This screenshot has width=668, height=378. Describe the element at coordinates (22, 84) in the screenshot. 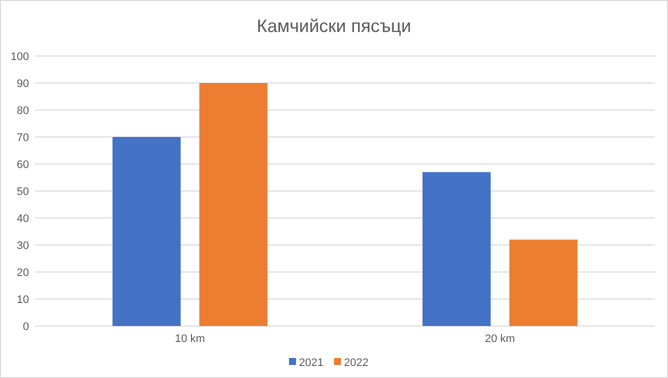

I see `y-tick-label: 90` at that location.